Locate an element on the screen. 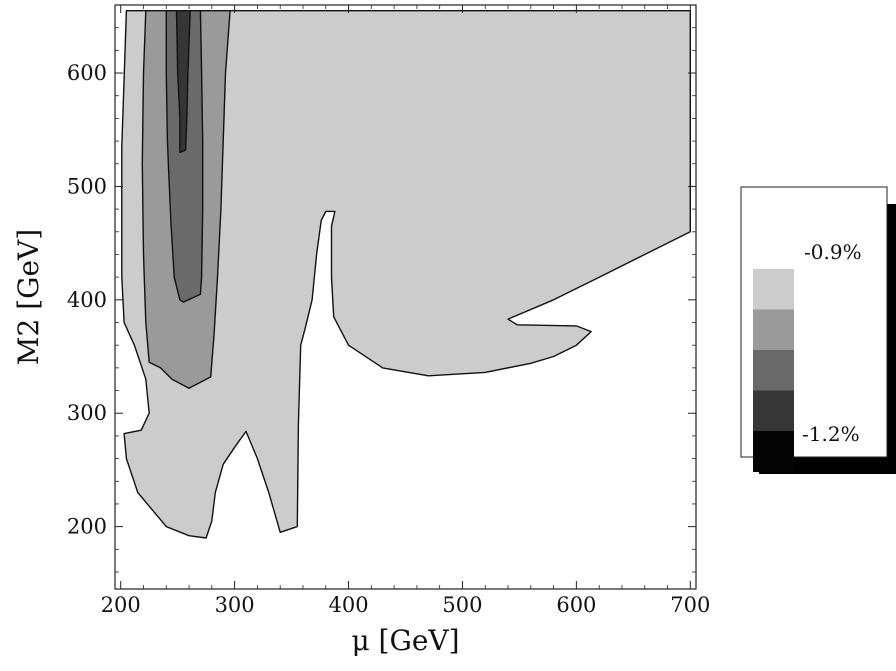 This screenshot has height=671, width=896. x-tick-label: 200 is located at coordinates (121, 605).